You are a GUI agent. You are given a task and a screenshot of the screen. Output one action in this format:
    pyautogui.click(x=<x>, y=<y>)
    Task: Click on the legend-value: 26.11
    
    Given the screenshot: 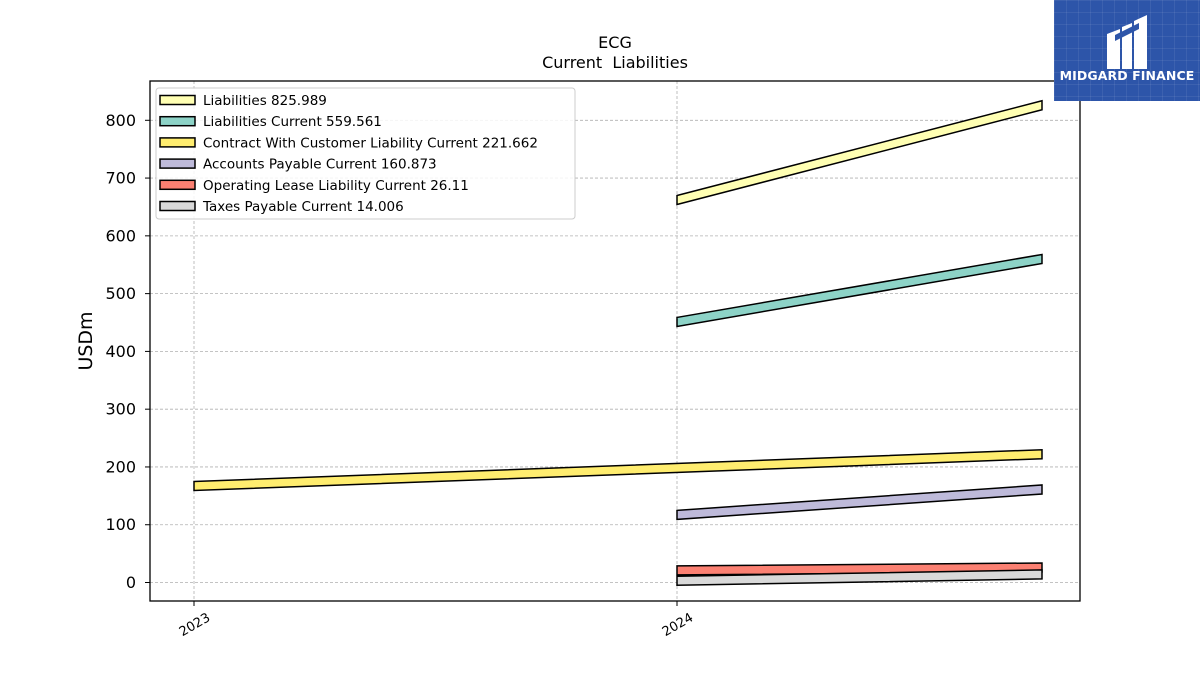 What is the action you would take?
    pyautogui.click(x=447, y=186)
    